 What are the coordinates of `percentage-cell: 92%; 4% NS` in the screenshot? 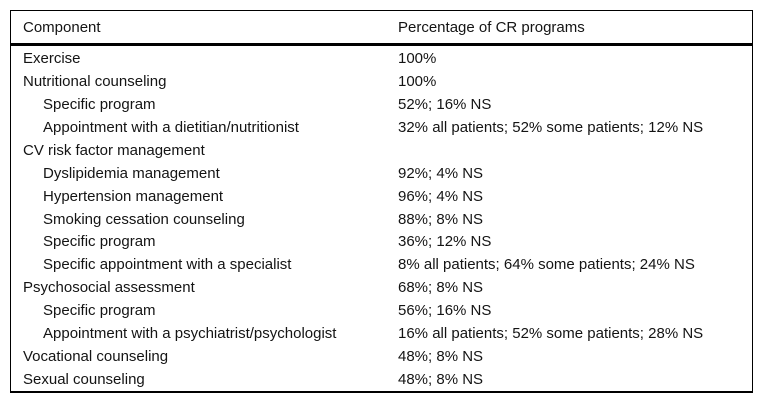 It's located at (441, 173).